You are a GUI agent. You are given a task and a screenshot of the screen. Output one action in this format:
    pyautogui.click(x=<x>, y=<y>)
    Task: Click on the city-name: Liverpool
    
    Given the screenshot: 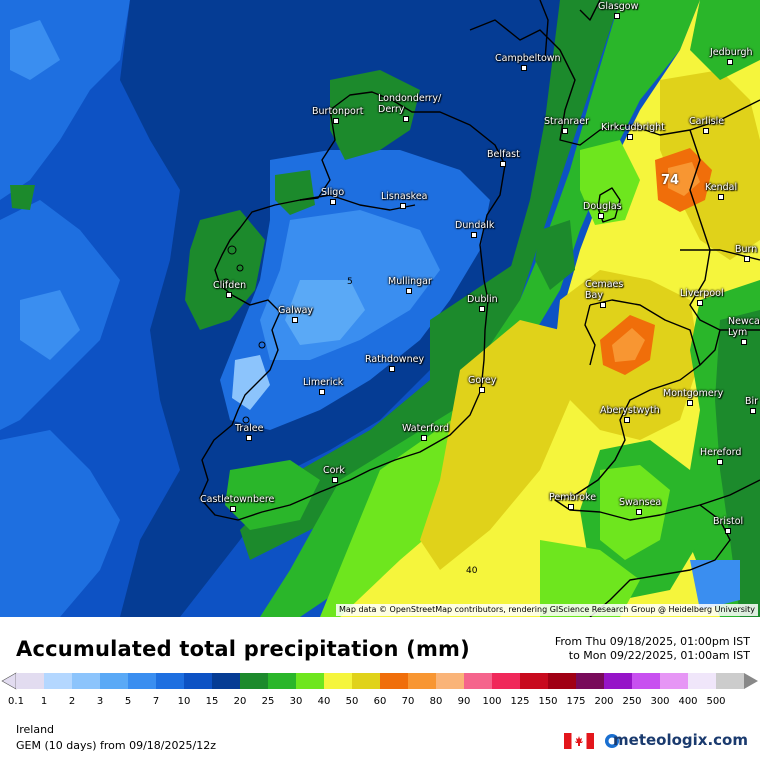 What is the action you would take?
    pyautogui.click(x=702, y=293)
    